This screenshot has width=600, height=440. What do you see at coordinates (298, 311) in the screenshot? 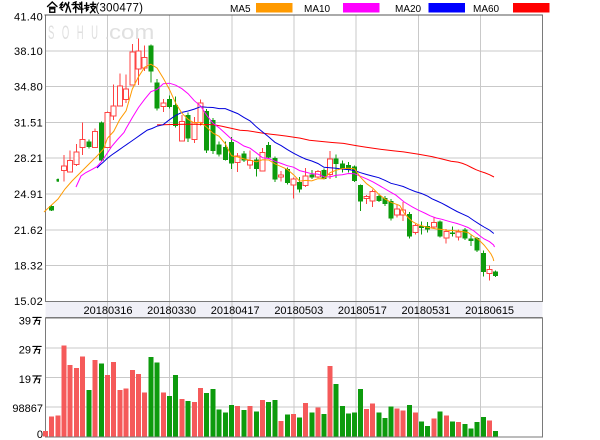
I see `svg-text: 20180503` at bounding box center [298, 311].